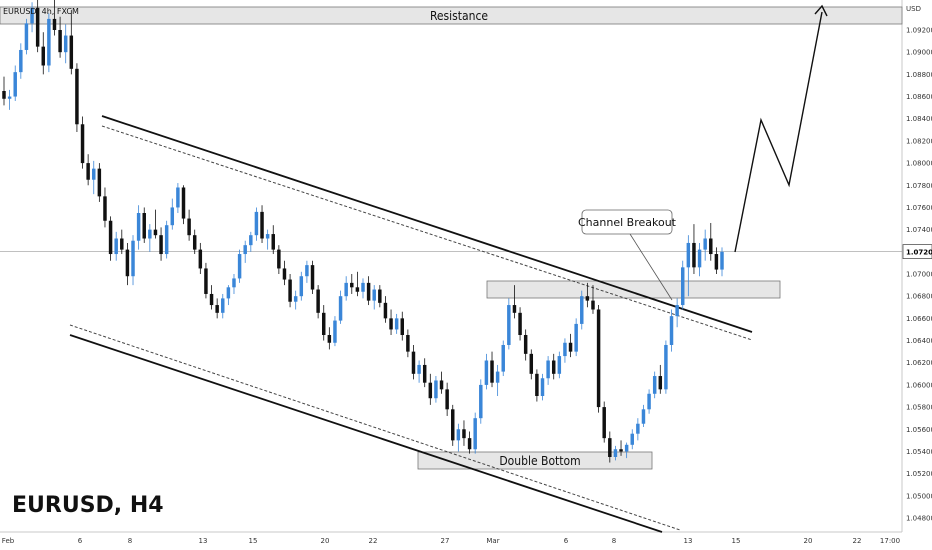  I want to click on x-tick-label: 17:00, so click(890, 541).